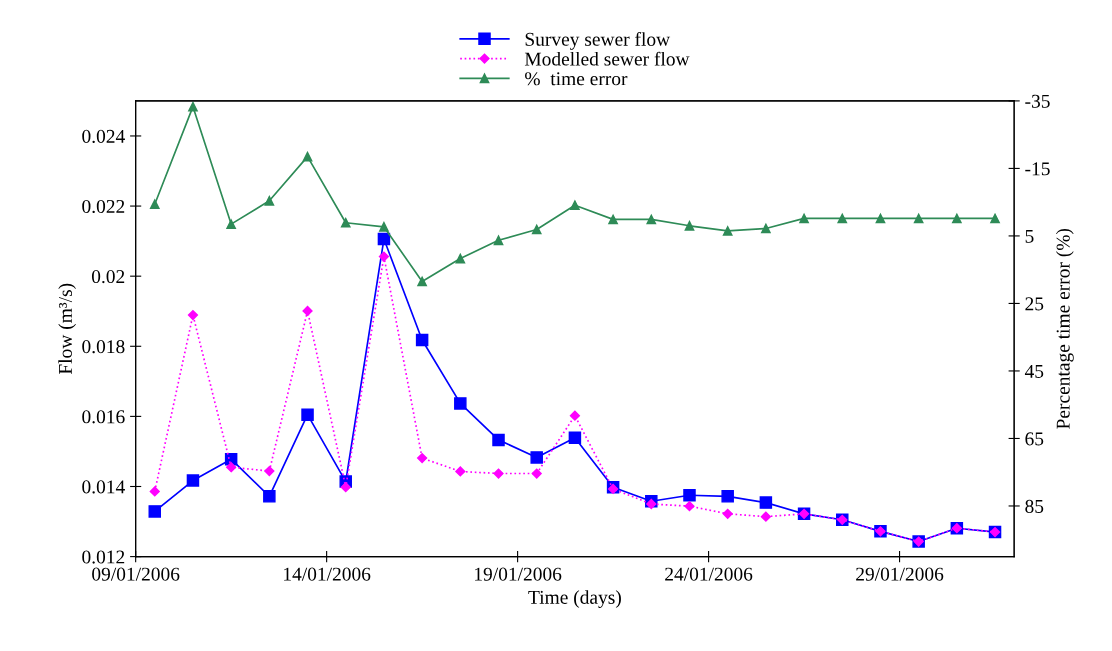 The image size is (1112, 651). I want to click on x-tick-label: 29/01/2006, so click(900, 574).